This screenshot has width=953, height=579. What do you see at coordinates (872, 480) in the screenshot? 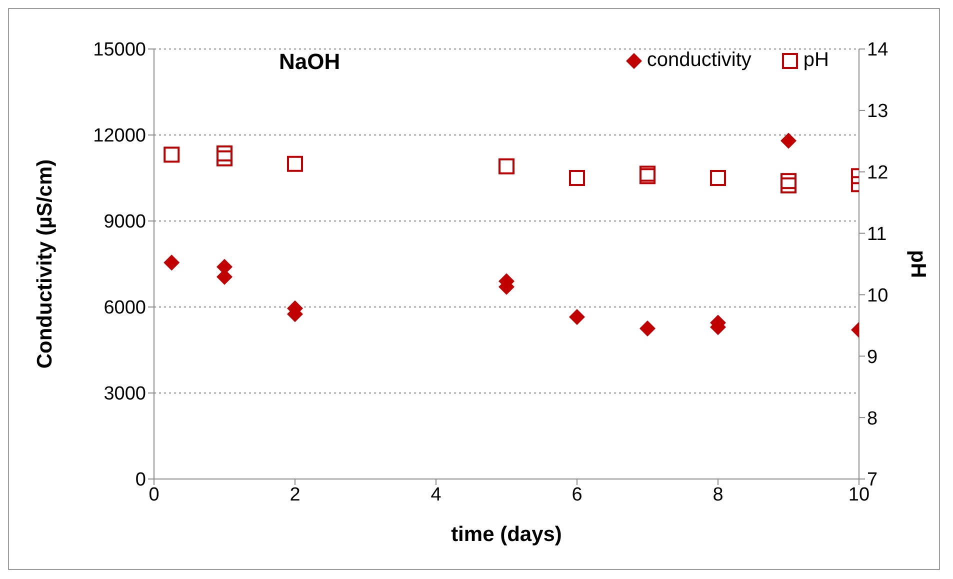
I see `y2-tick-label: 7` at bounding box center [872, 480].